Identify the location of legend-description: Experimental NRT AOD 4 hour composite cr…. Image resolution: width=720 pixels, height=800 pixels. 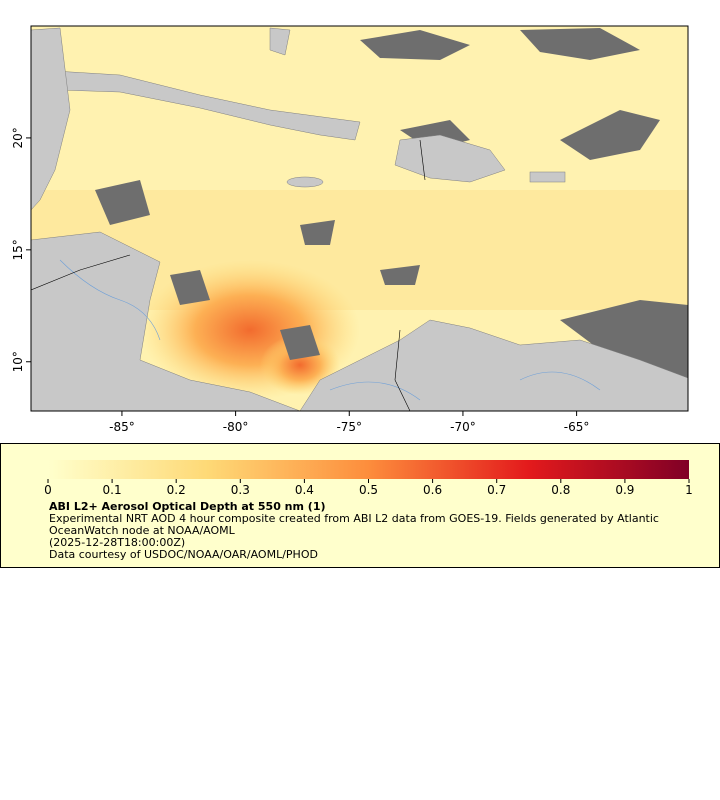
(354, 524).